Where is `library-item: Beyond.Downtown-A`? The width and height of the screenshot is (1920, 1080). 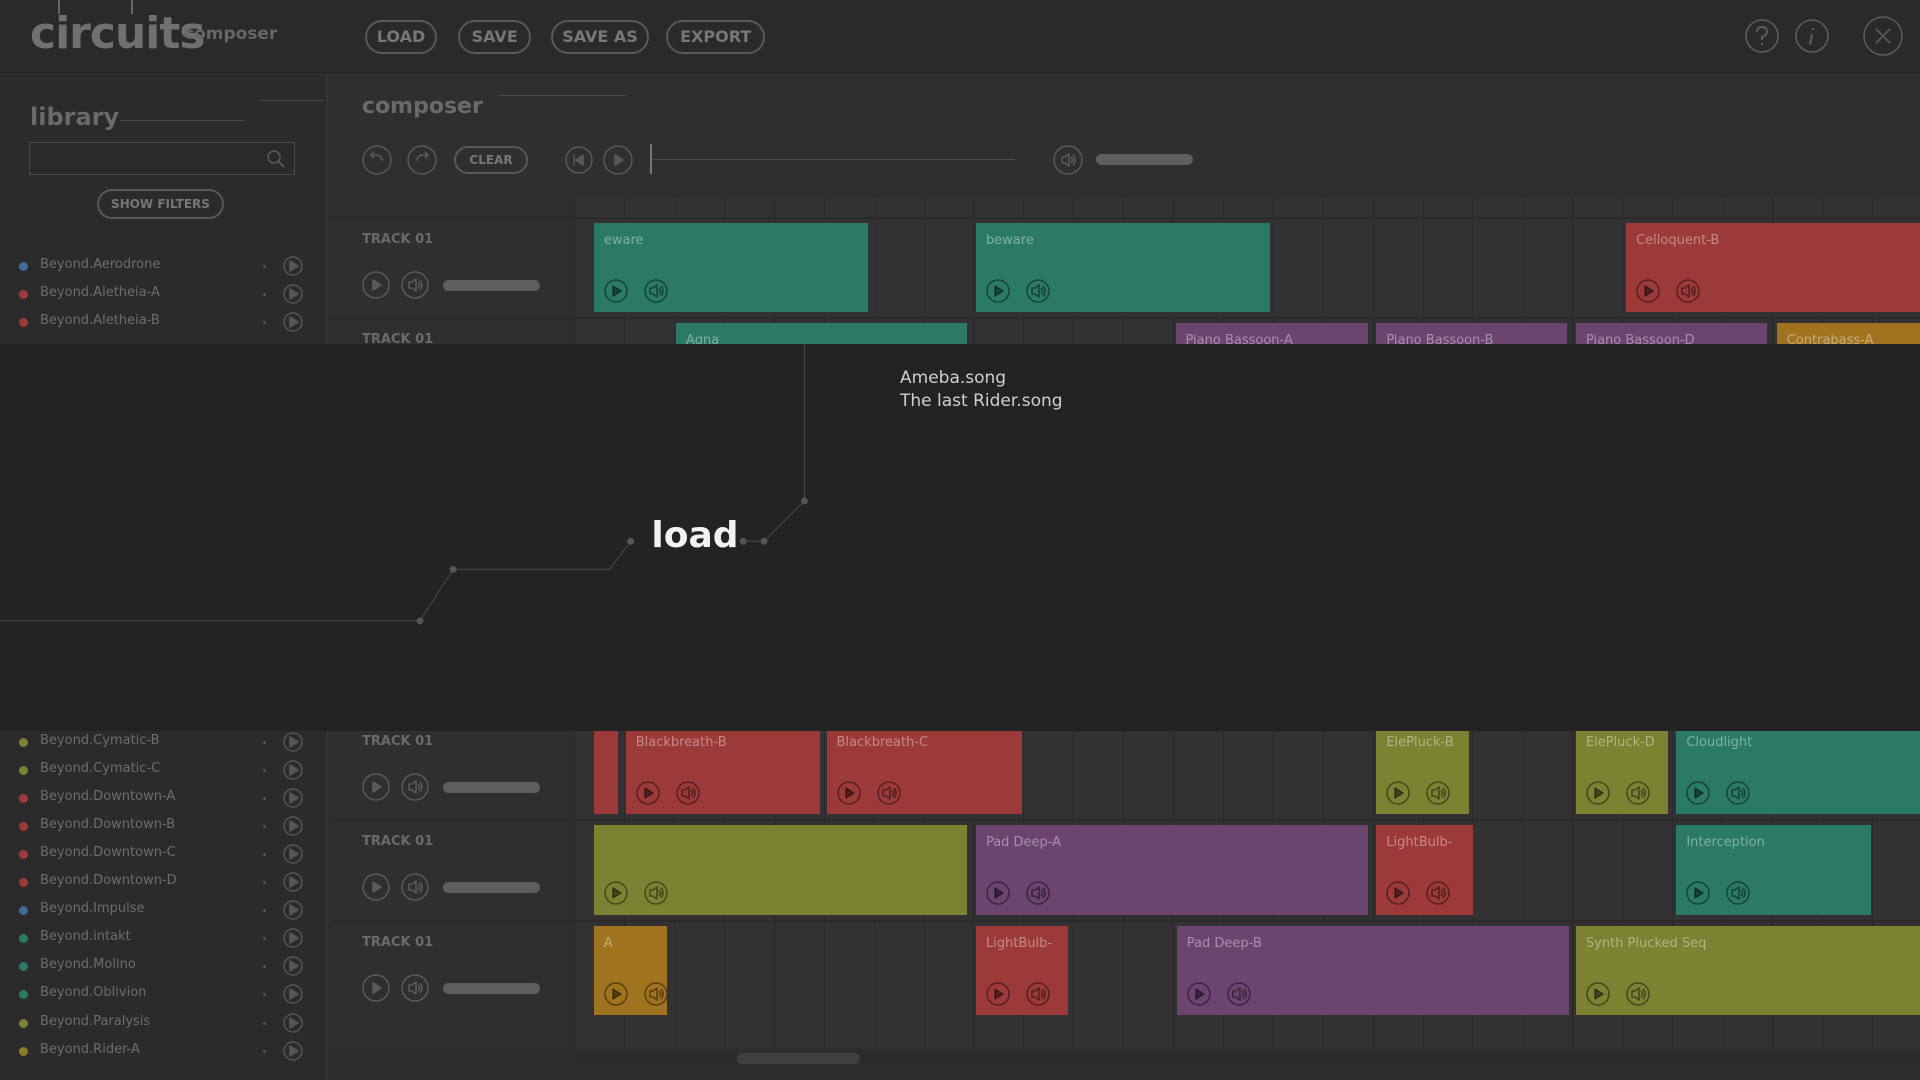
library-item: Beyond.Downtown-A is located at coordinates (163, 798).